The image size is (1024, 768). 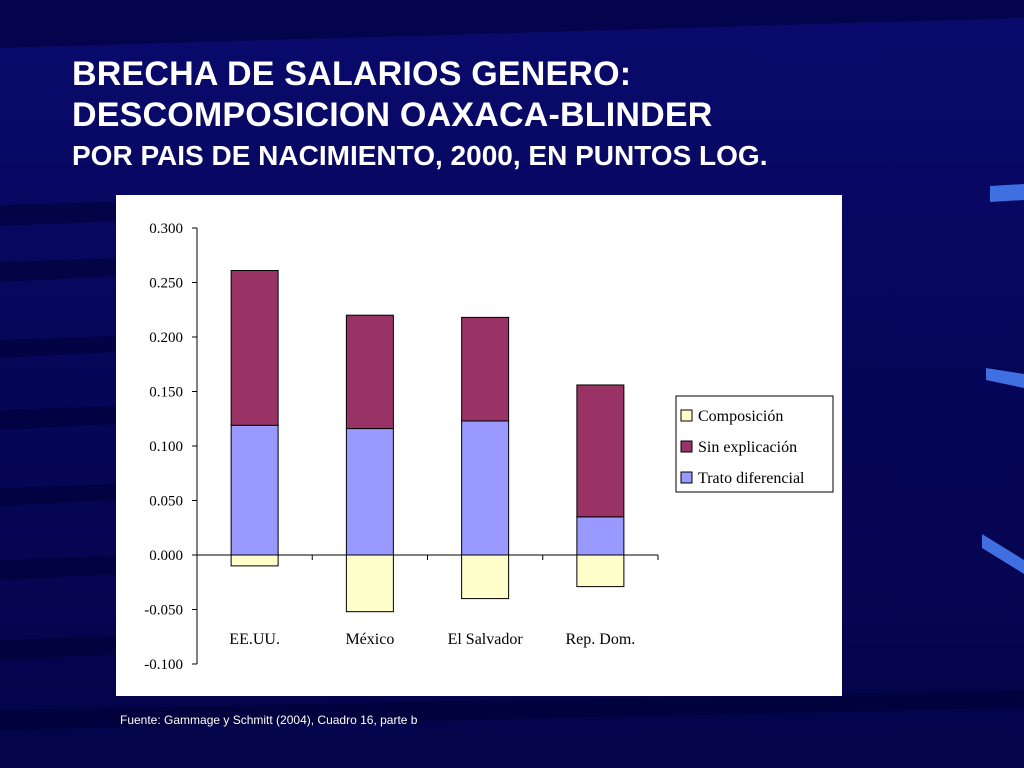 I want to click on legend-box, so click(x=754, y=444).